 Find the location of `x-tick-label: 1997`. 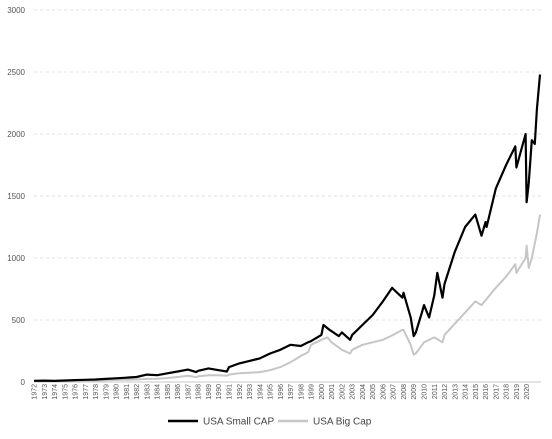

x-tick-label: 1997 is located at coordinates (291, 392).